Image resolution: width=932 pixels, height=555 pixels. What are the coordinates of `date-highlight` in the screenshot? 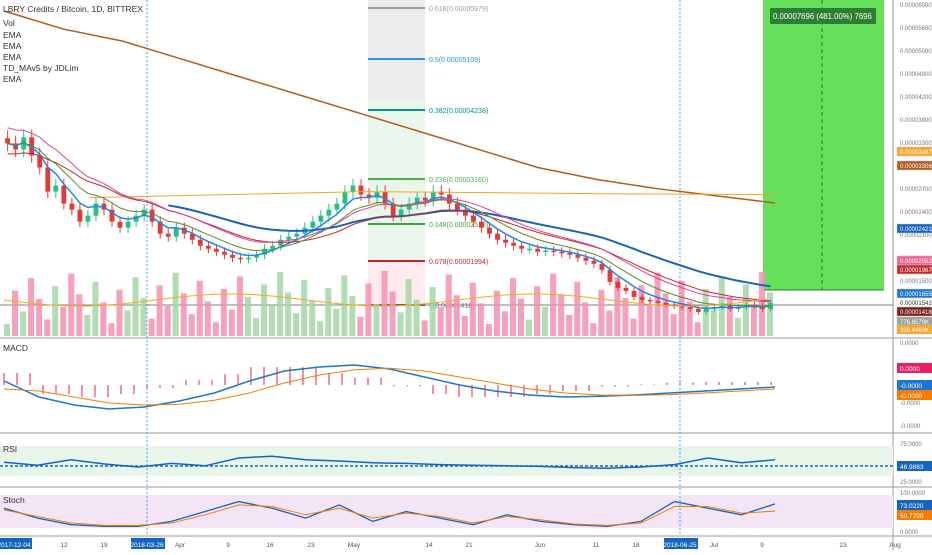 It's located at (16, 543).